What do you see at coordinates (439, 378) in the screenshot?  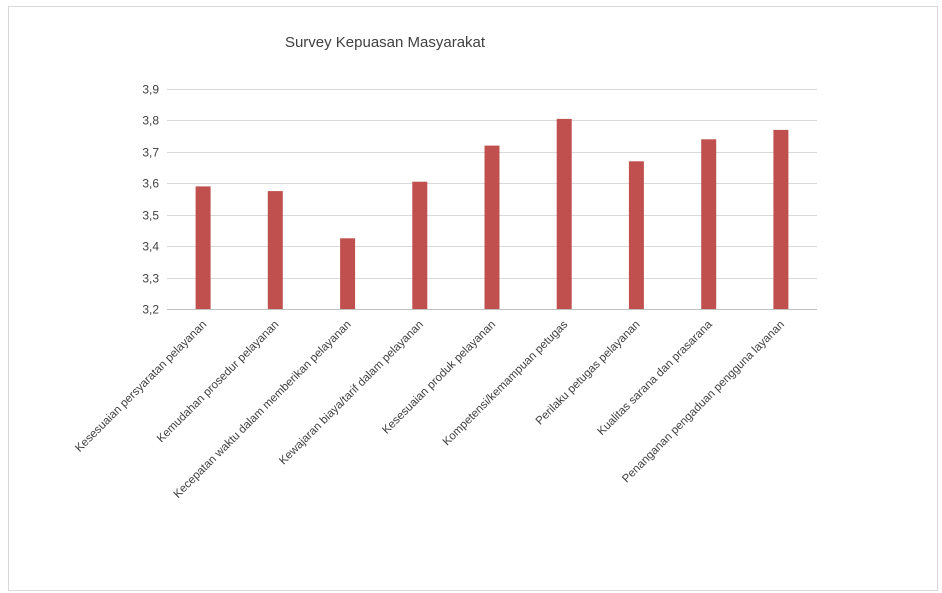 I see `x-category-label: Kesesuaian produk pelayanan` at bounding box center [439, 378].